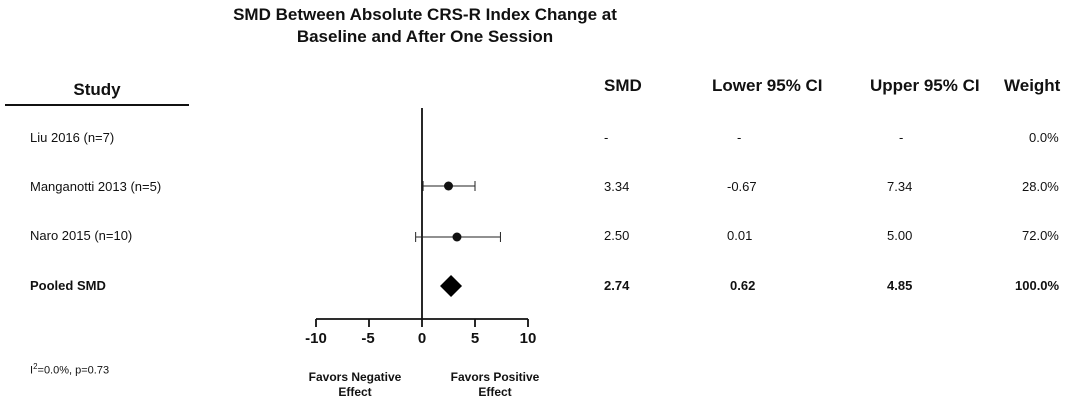 The height and width of the screenshot is (400, 1084). I want to click on header-underline, so click(97, 105).